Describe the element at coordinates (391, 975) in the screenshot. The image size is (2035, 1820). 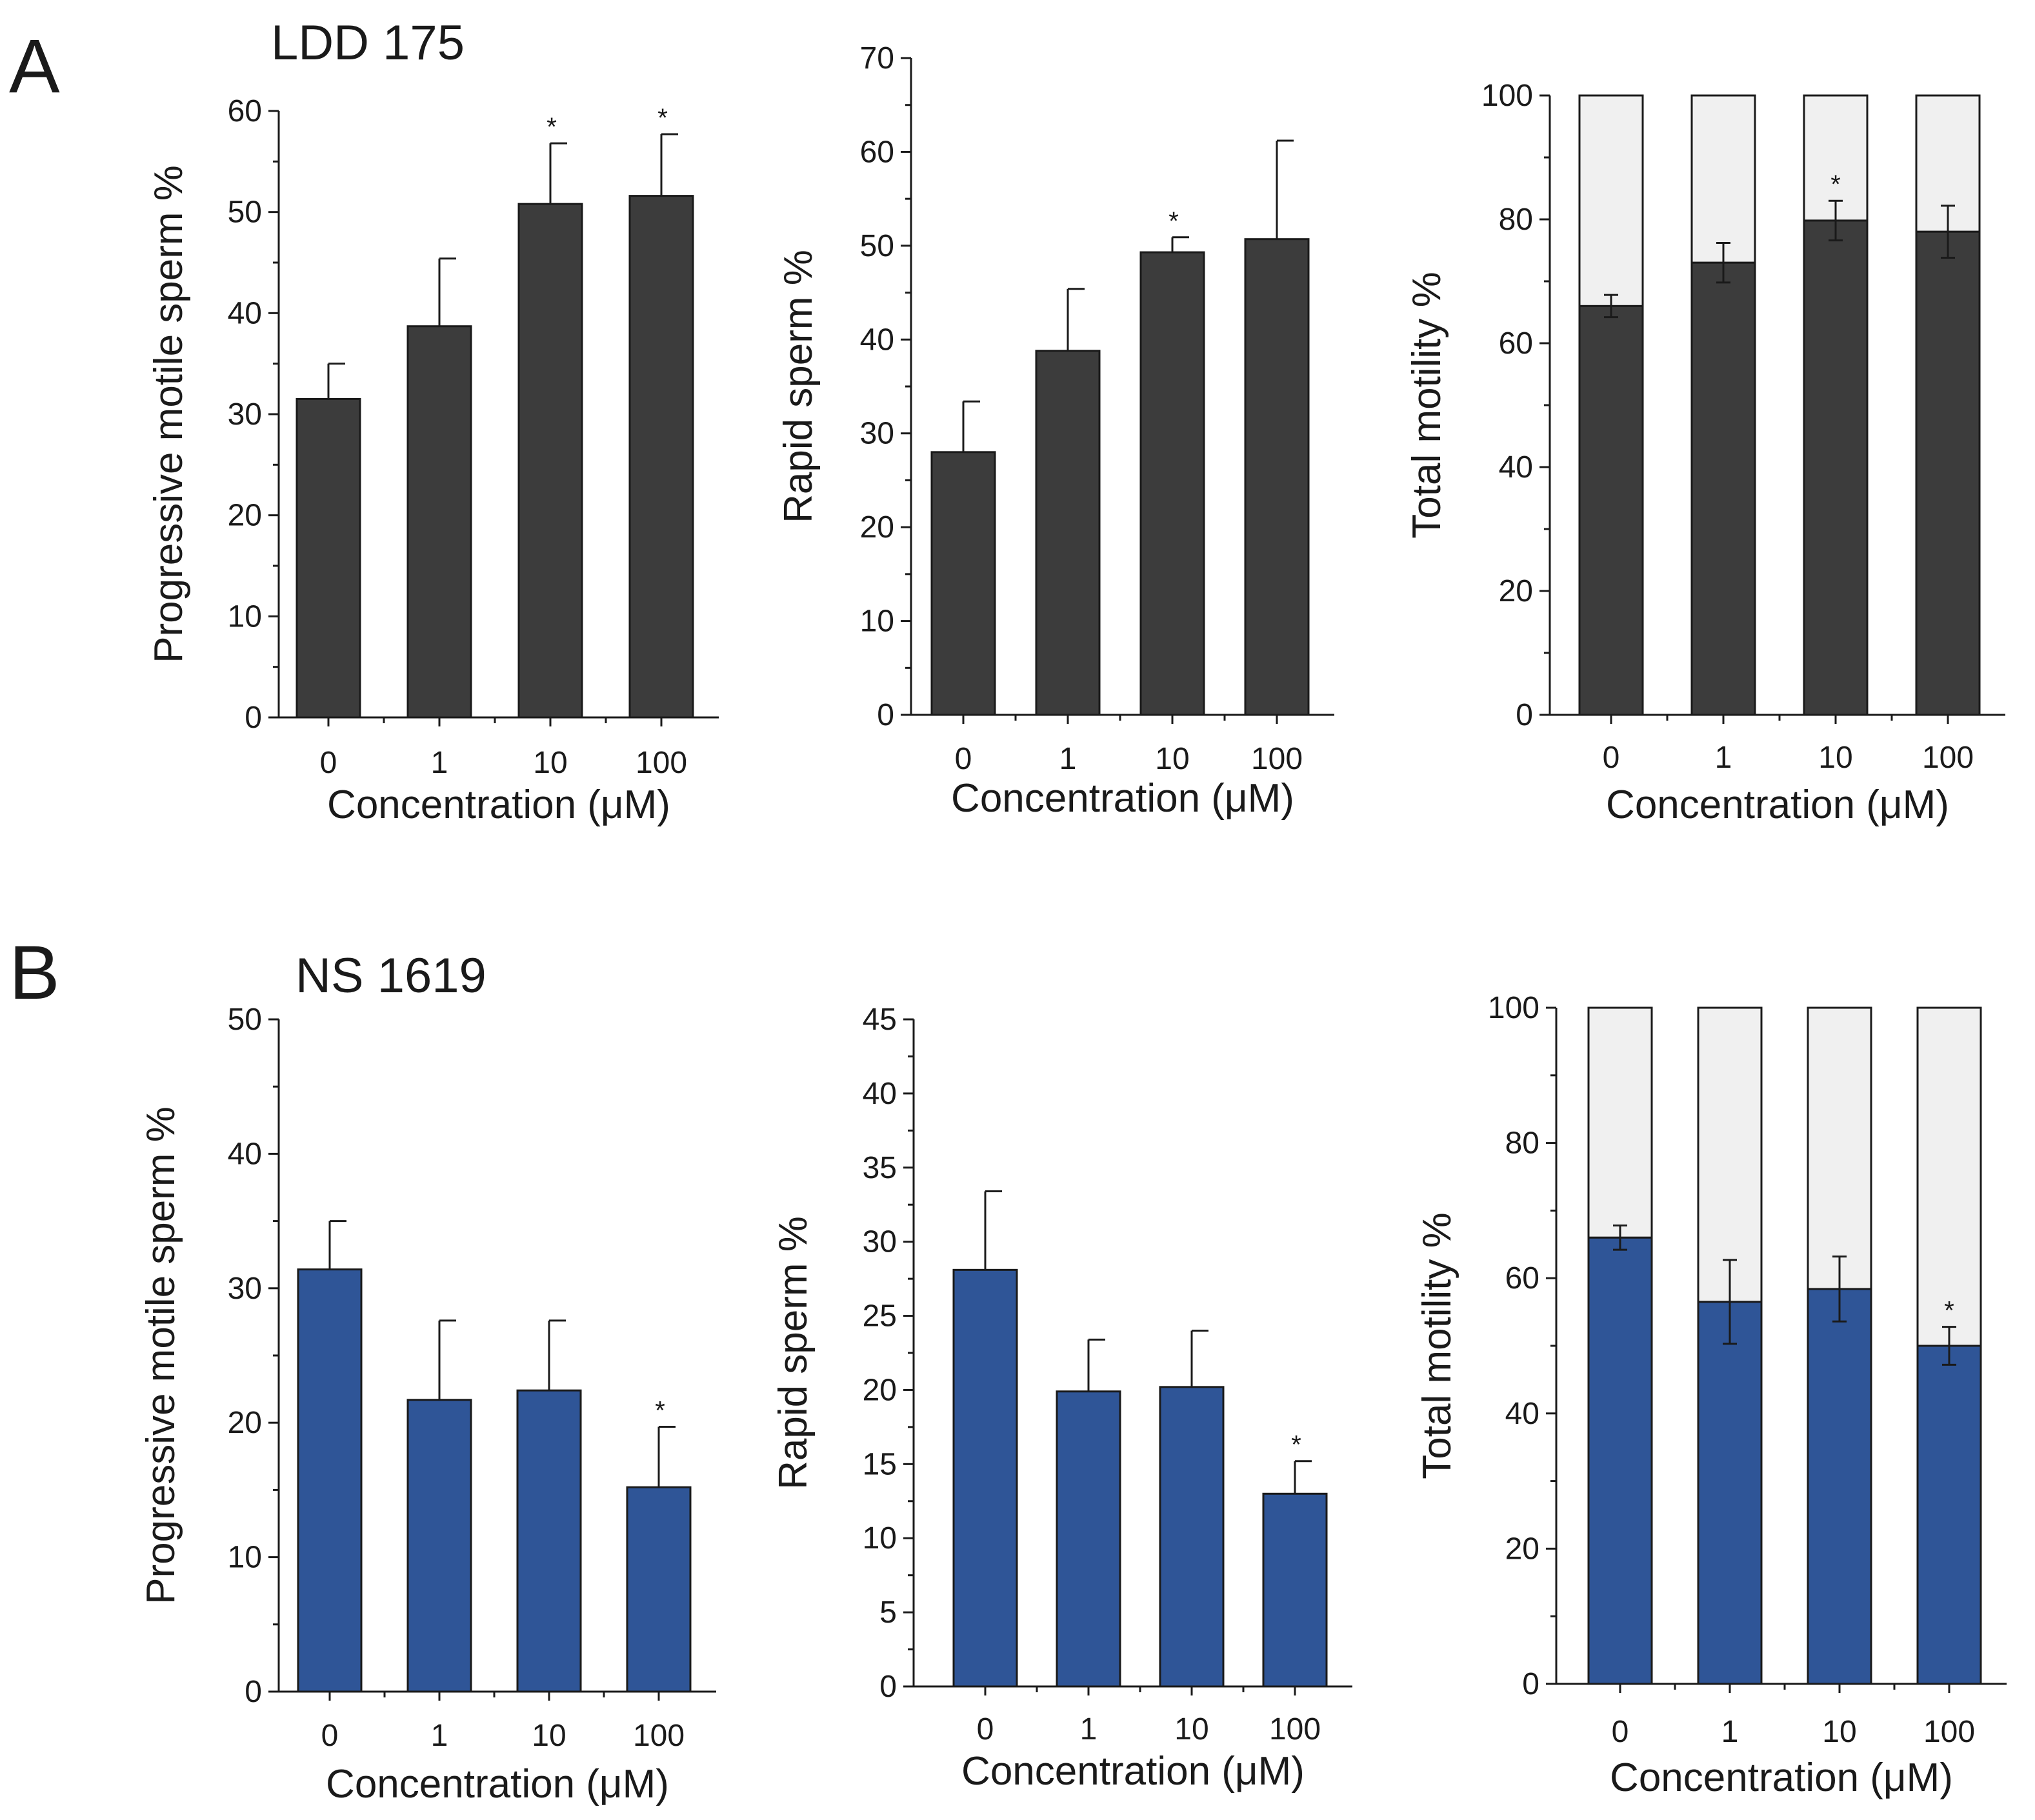
I see `panel-title-b: NS 1619` at that location.